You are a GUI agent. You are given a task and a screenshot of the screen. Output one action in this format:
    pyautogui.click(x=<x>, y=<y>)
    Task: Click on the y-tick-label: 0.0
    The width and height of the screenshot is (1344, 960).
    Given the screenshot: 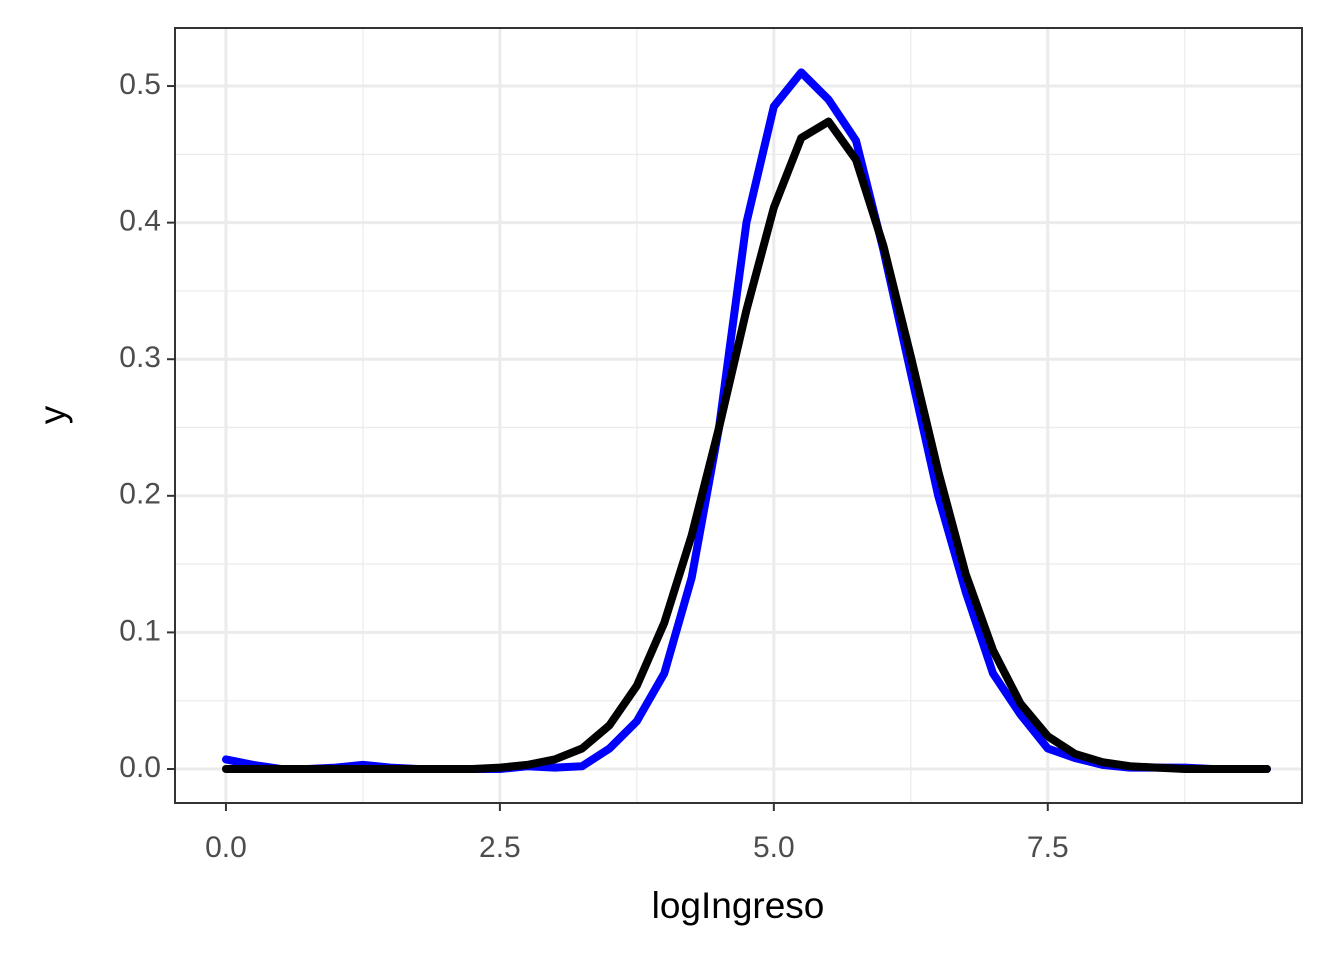 What is the action you would take?
    pyautogui.click(x=140, y=767)
    